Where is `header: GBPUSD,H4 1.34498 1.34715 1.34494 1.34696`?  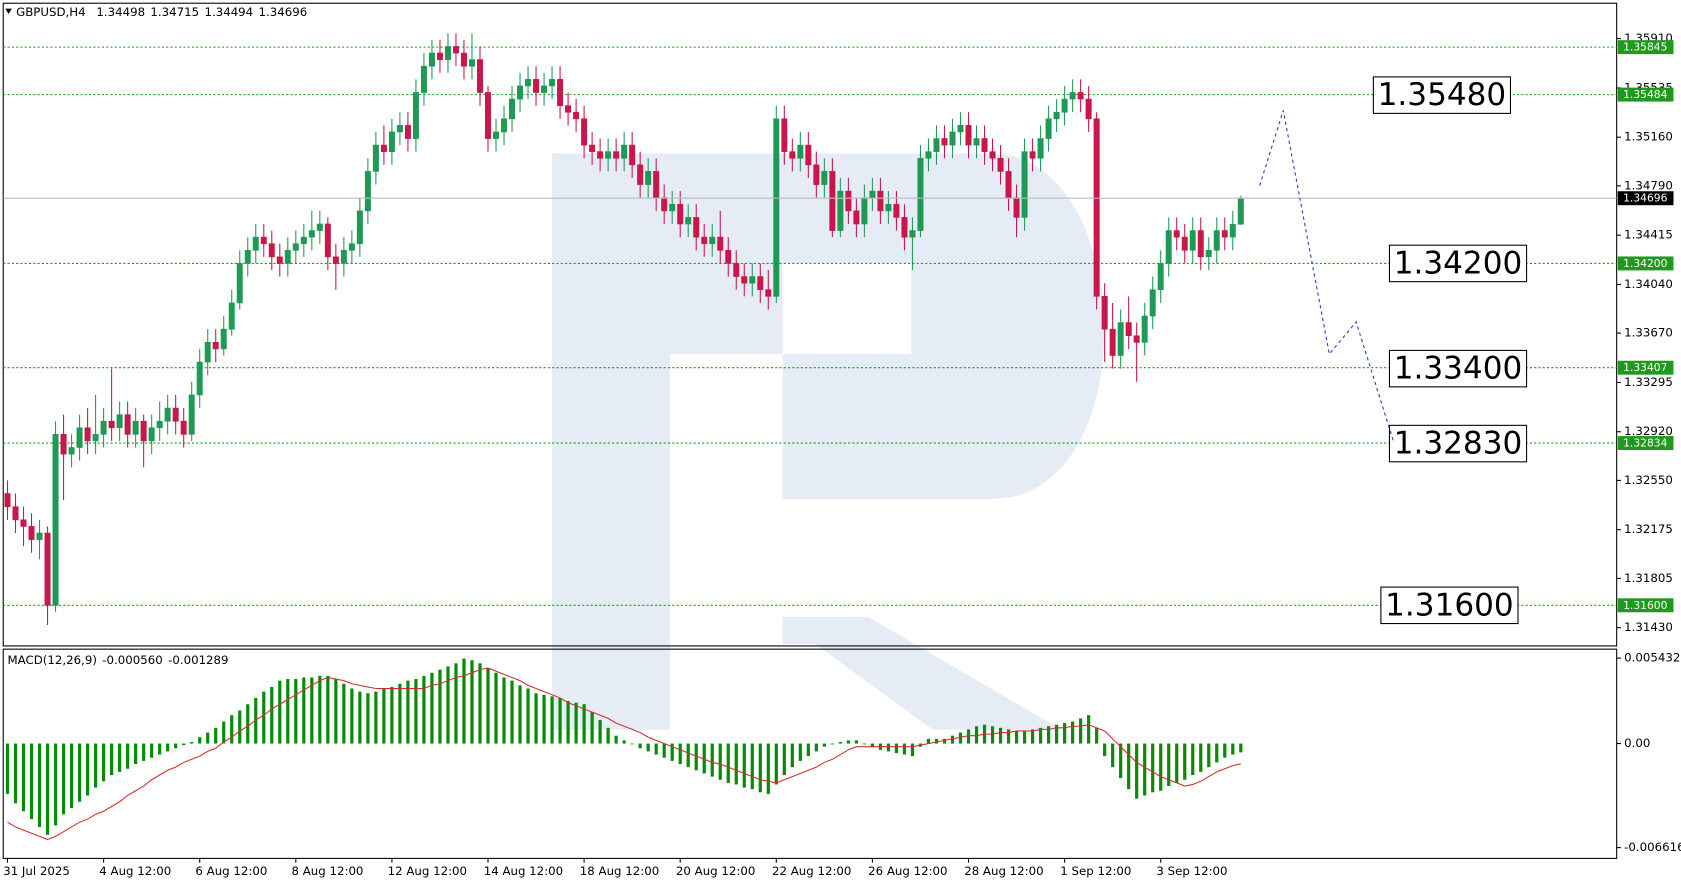 header: GBPUSD,H4 1.34498 1.34715 1.34494 1.34696 is located at coordinates (161, 11).